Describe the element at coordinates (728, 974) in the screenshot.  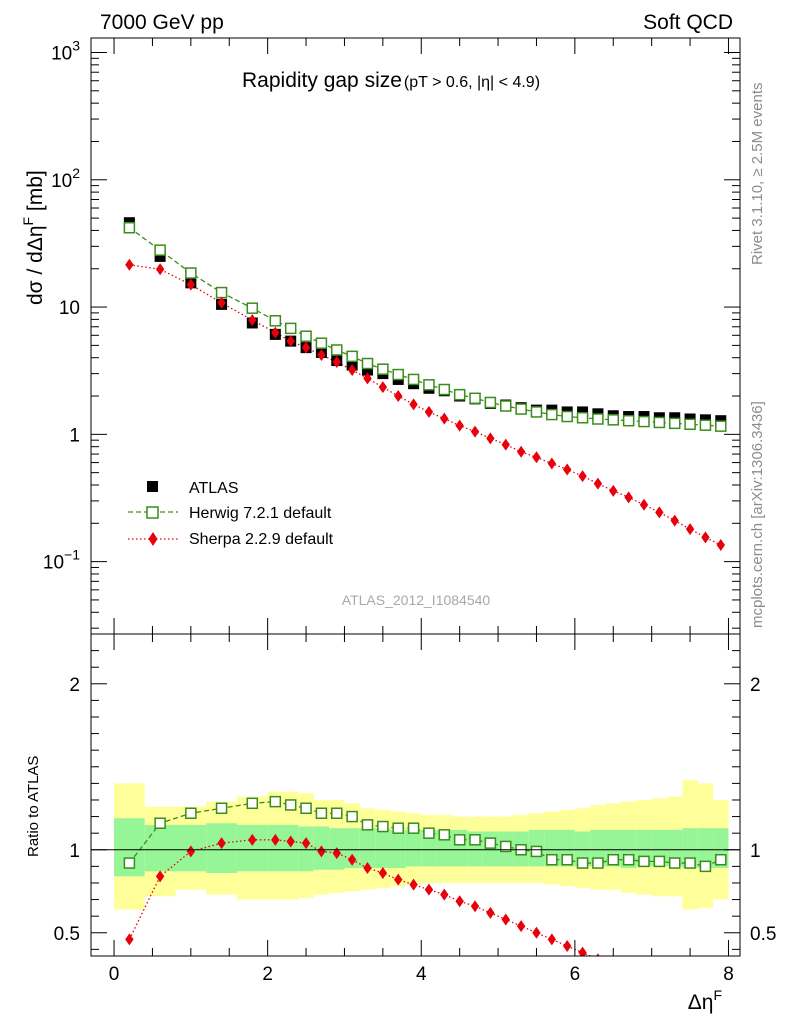
I see `x-tick-label: 8` at that location.